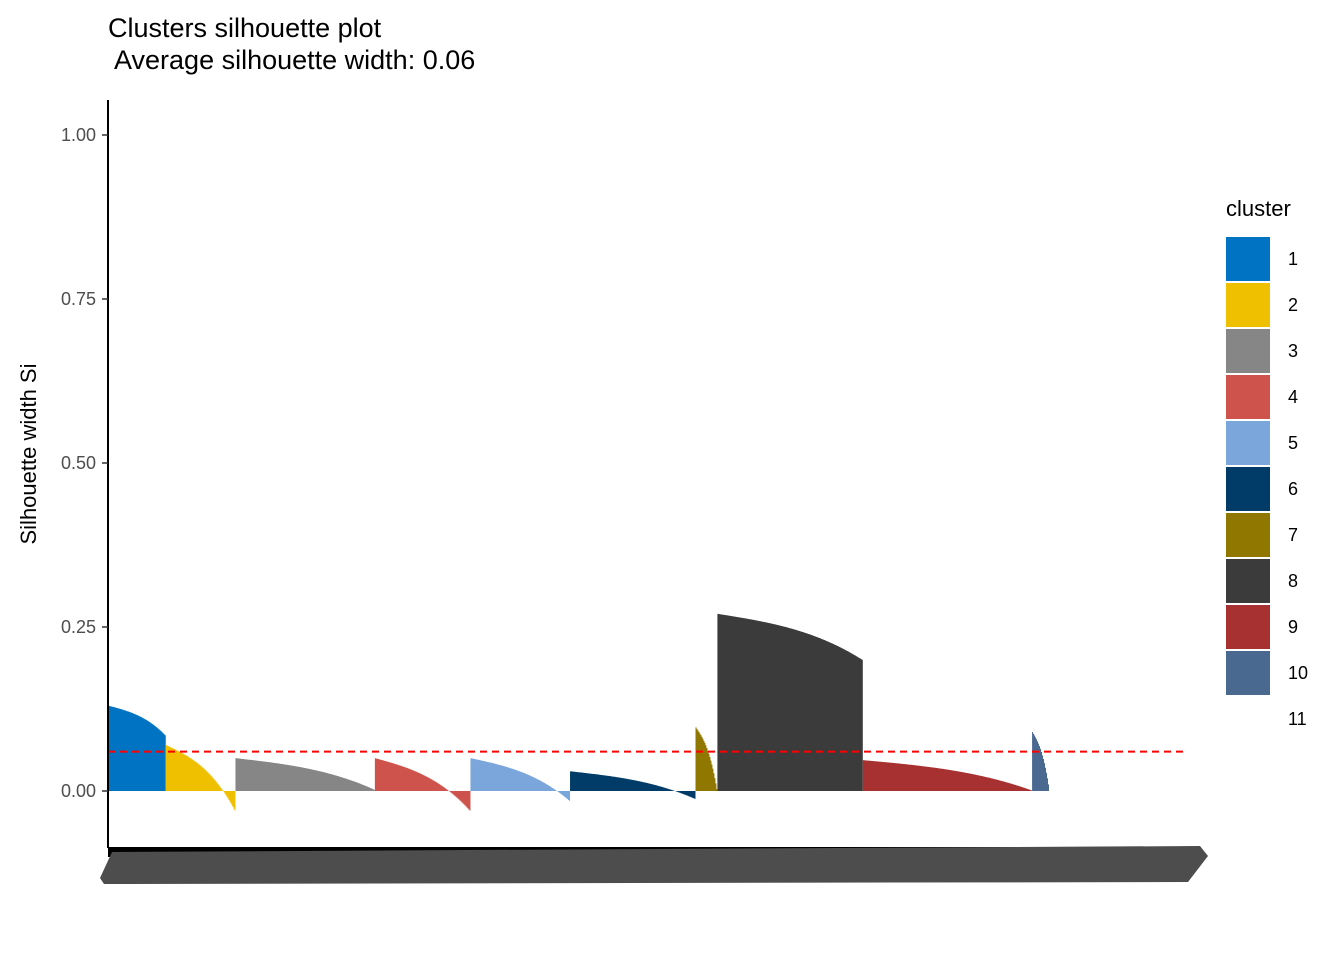 Image resolution: width=1344 pixels, height=960 pixels. Describe the element at coordinates (1293, 304) in the screenshot. I see `legend-label: 2` at that location.